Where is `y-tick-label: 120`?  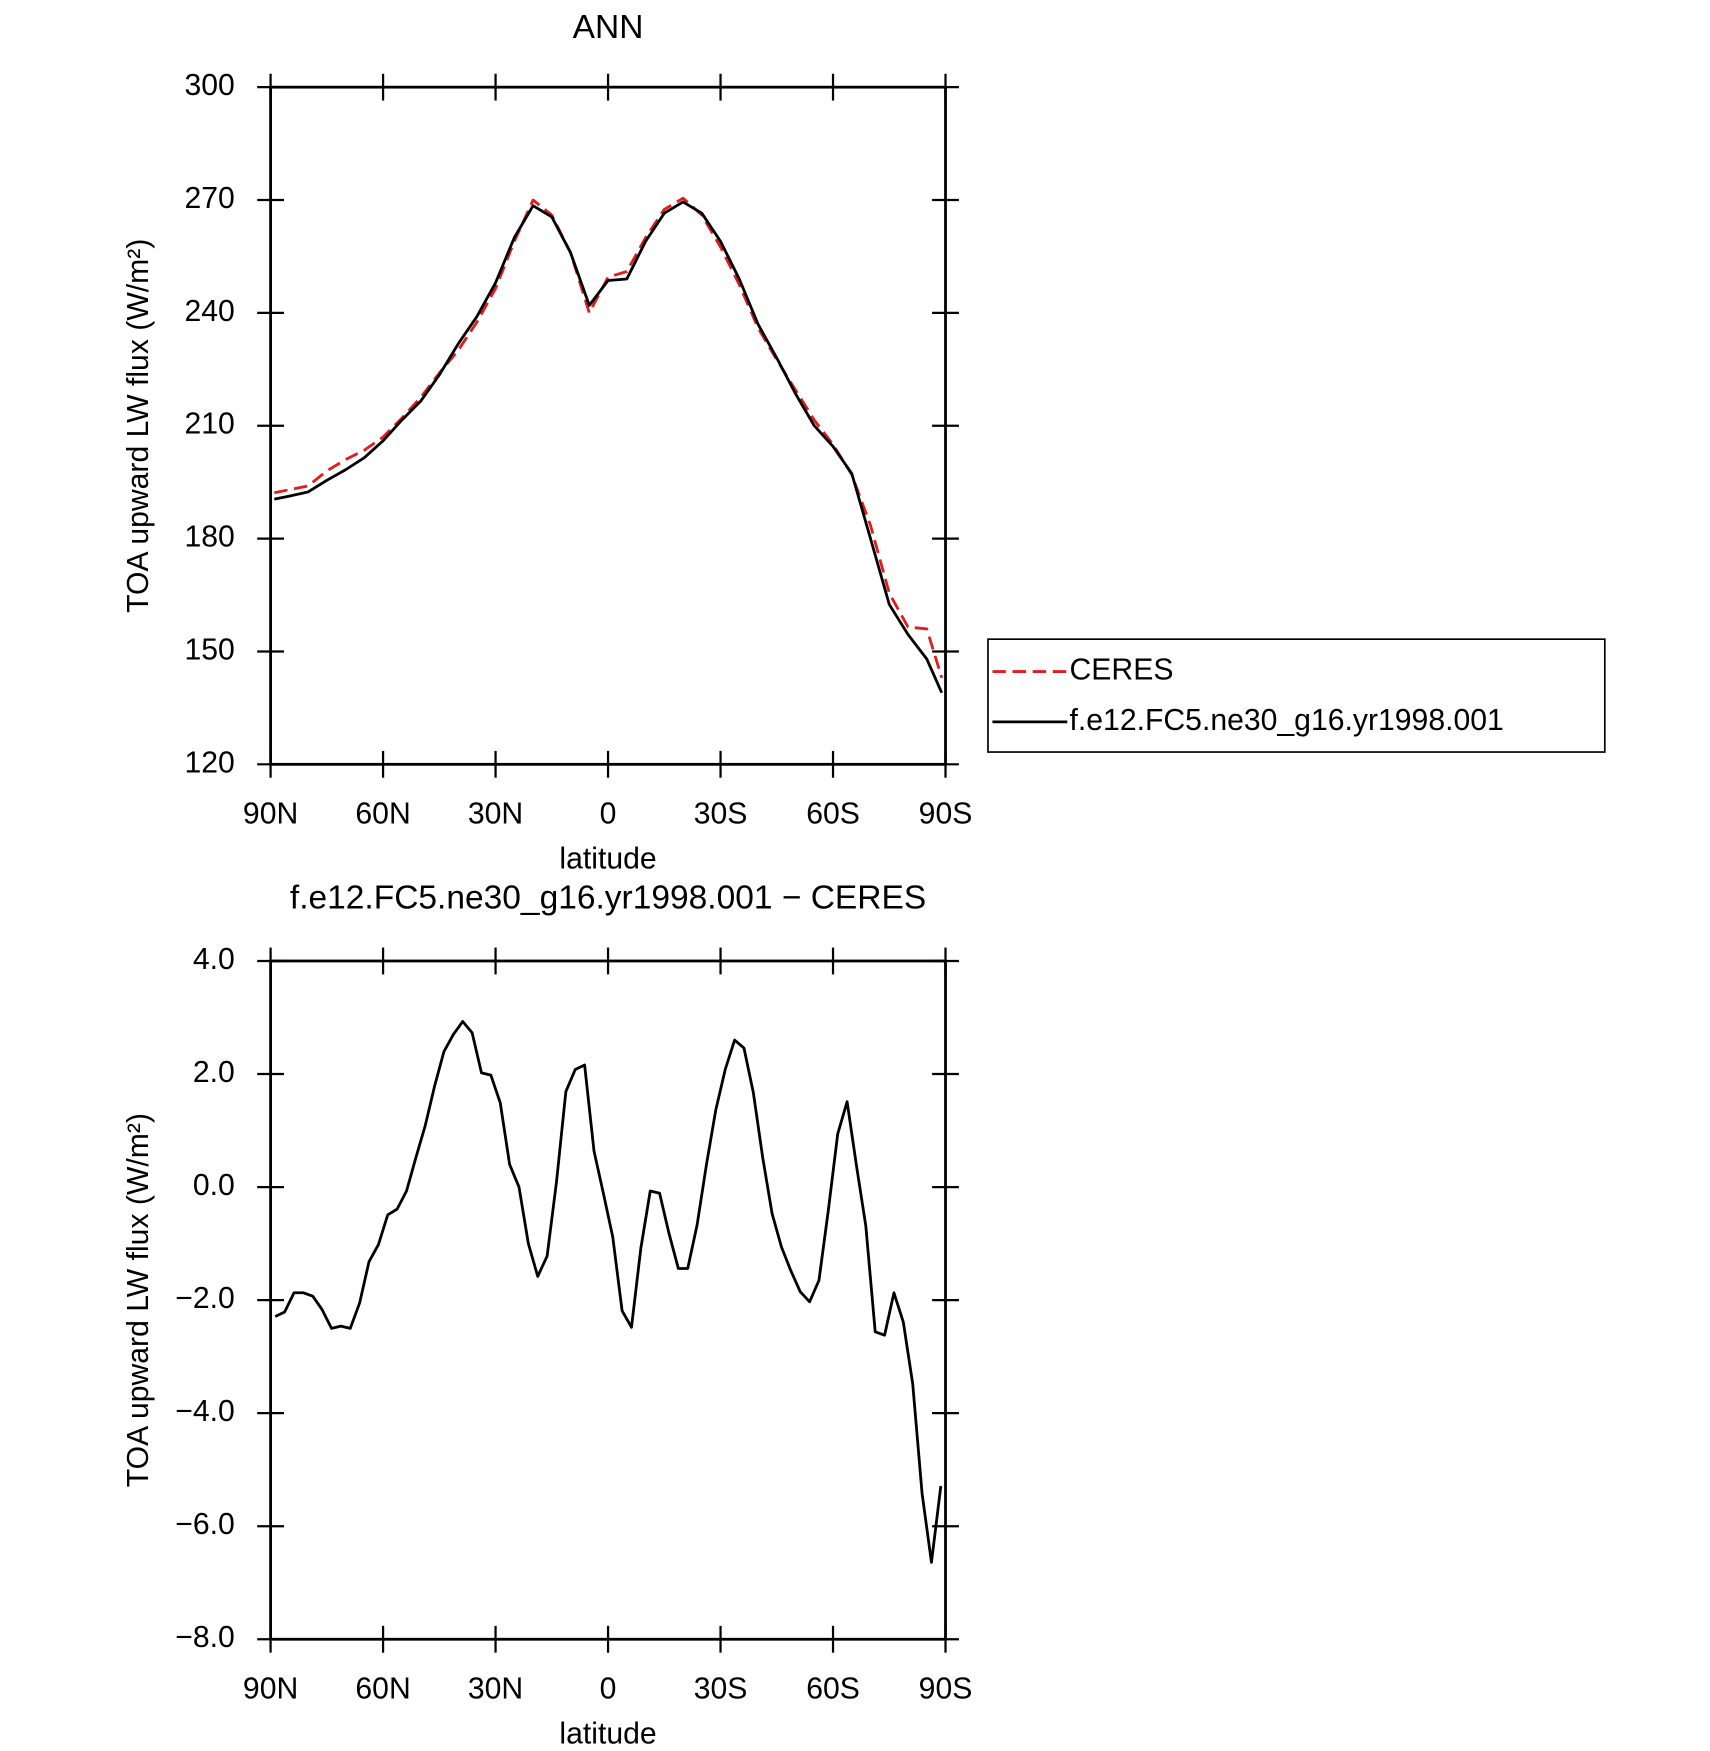
y-tick-label: 120 is located at coordinates (210, 762).